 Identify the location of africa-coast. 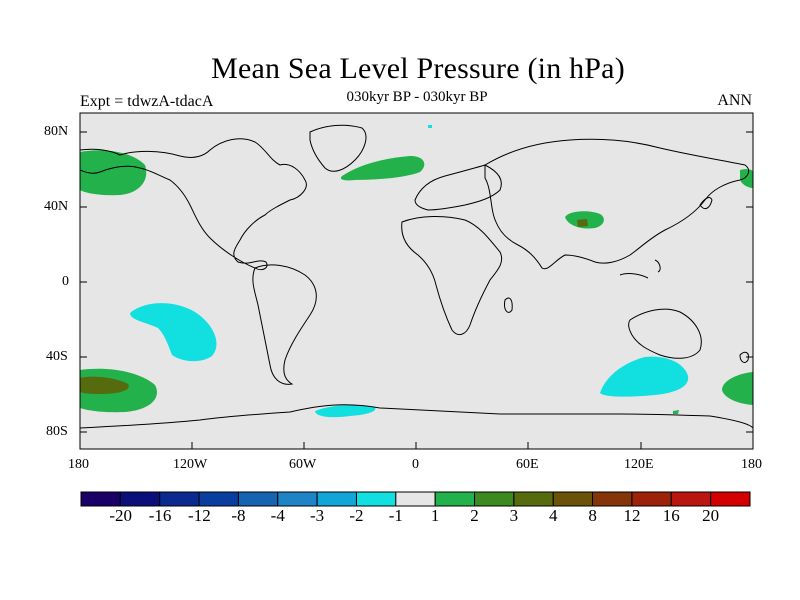
(452, 275).